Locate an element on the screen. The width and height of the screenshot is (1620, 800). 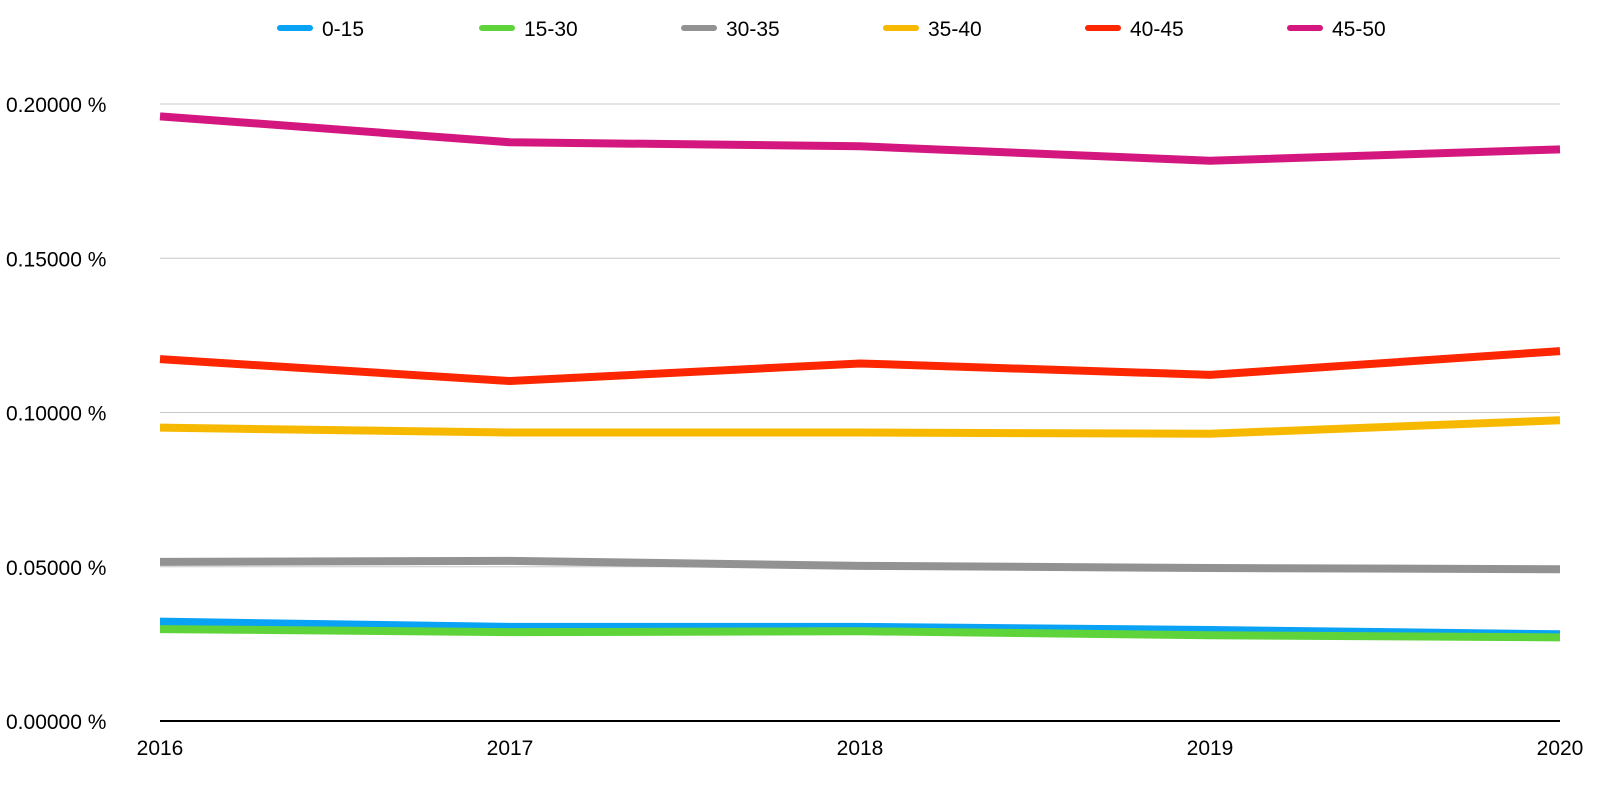
x-axis-ticks: 2016 2017 2018 2019 2020 is located at coordinates (860, 748).